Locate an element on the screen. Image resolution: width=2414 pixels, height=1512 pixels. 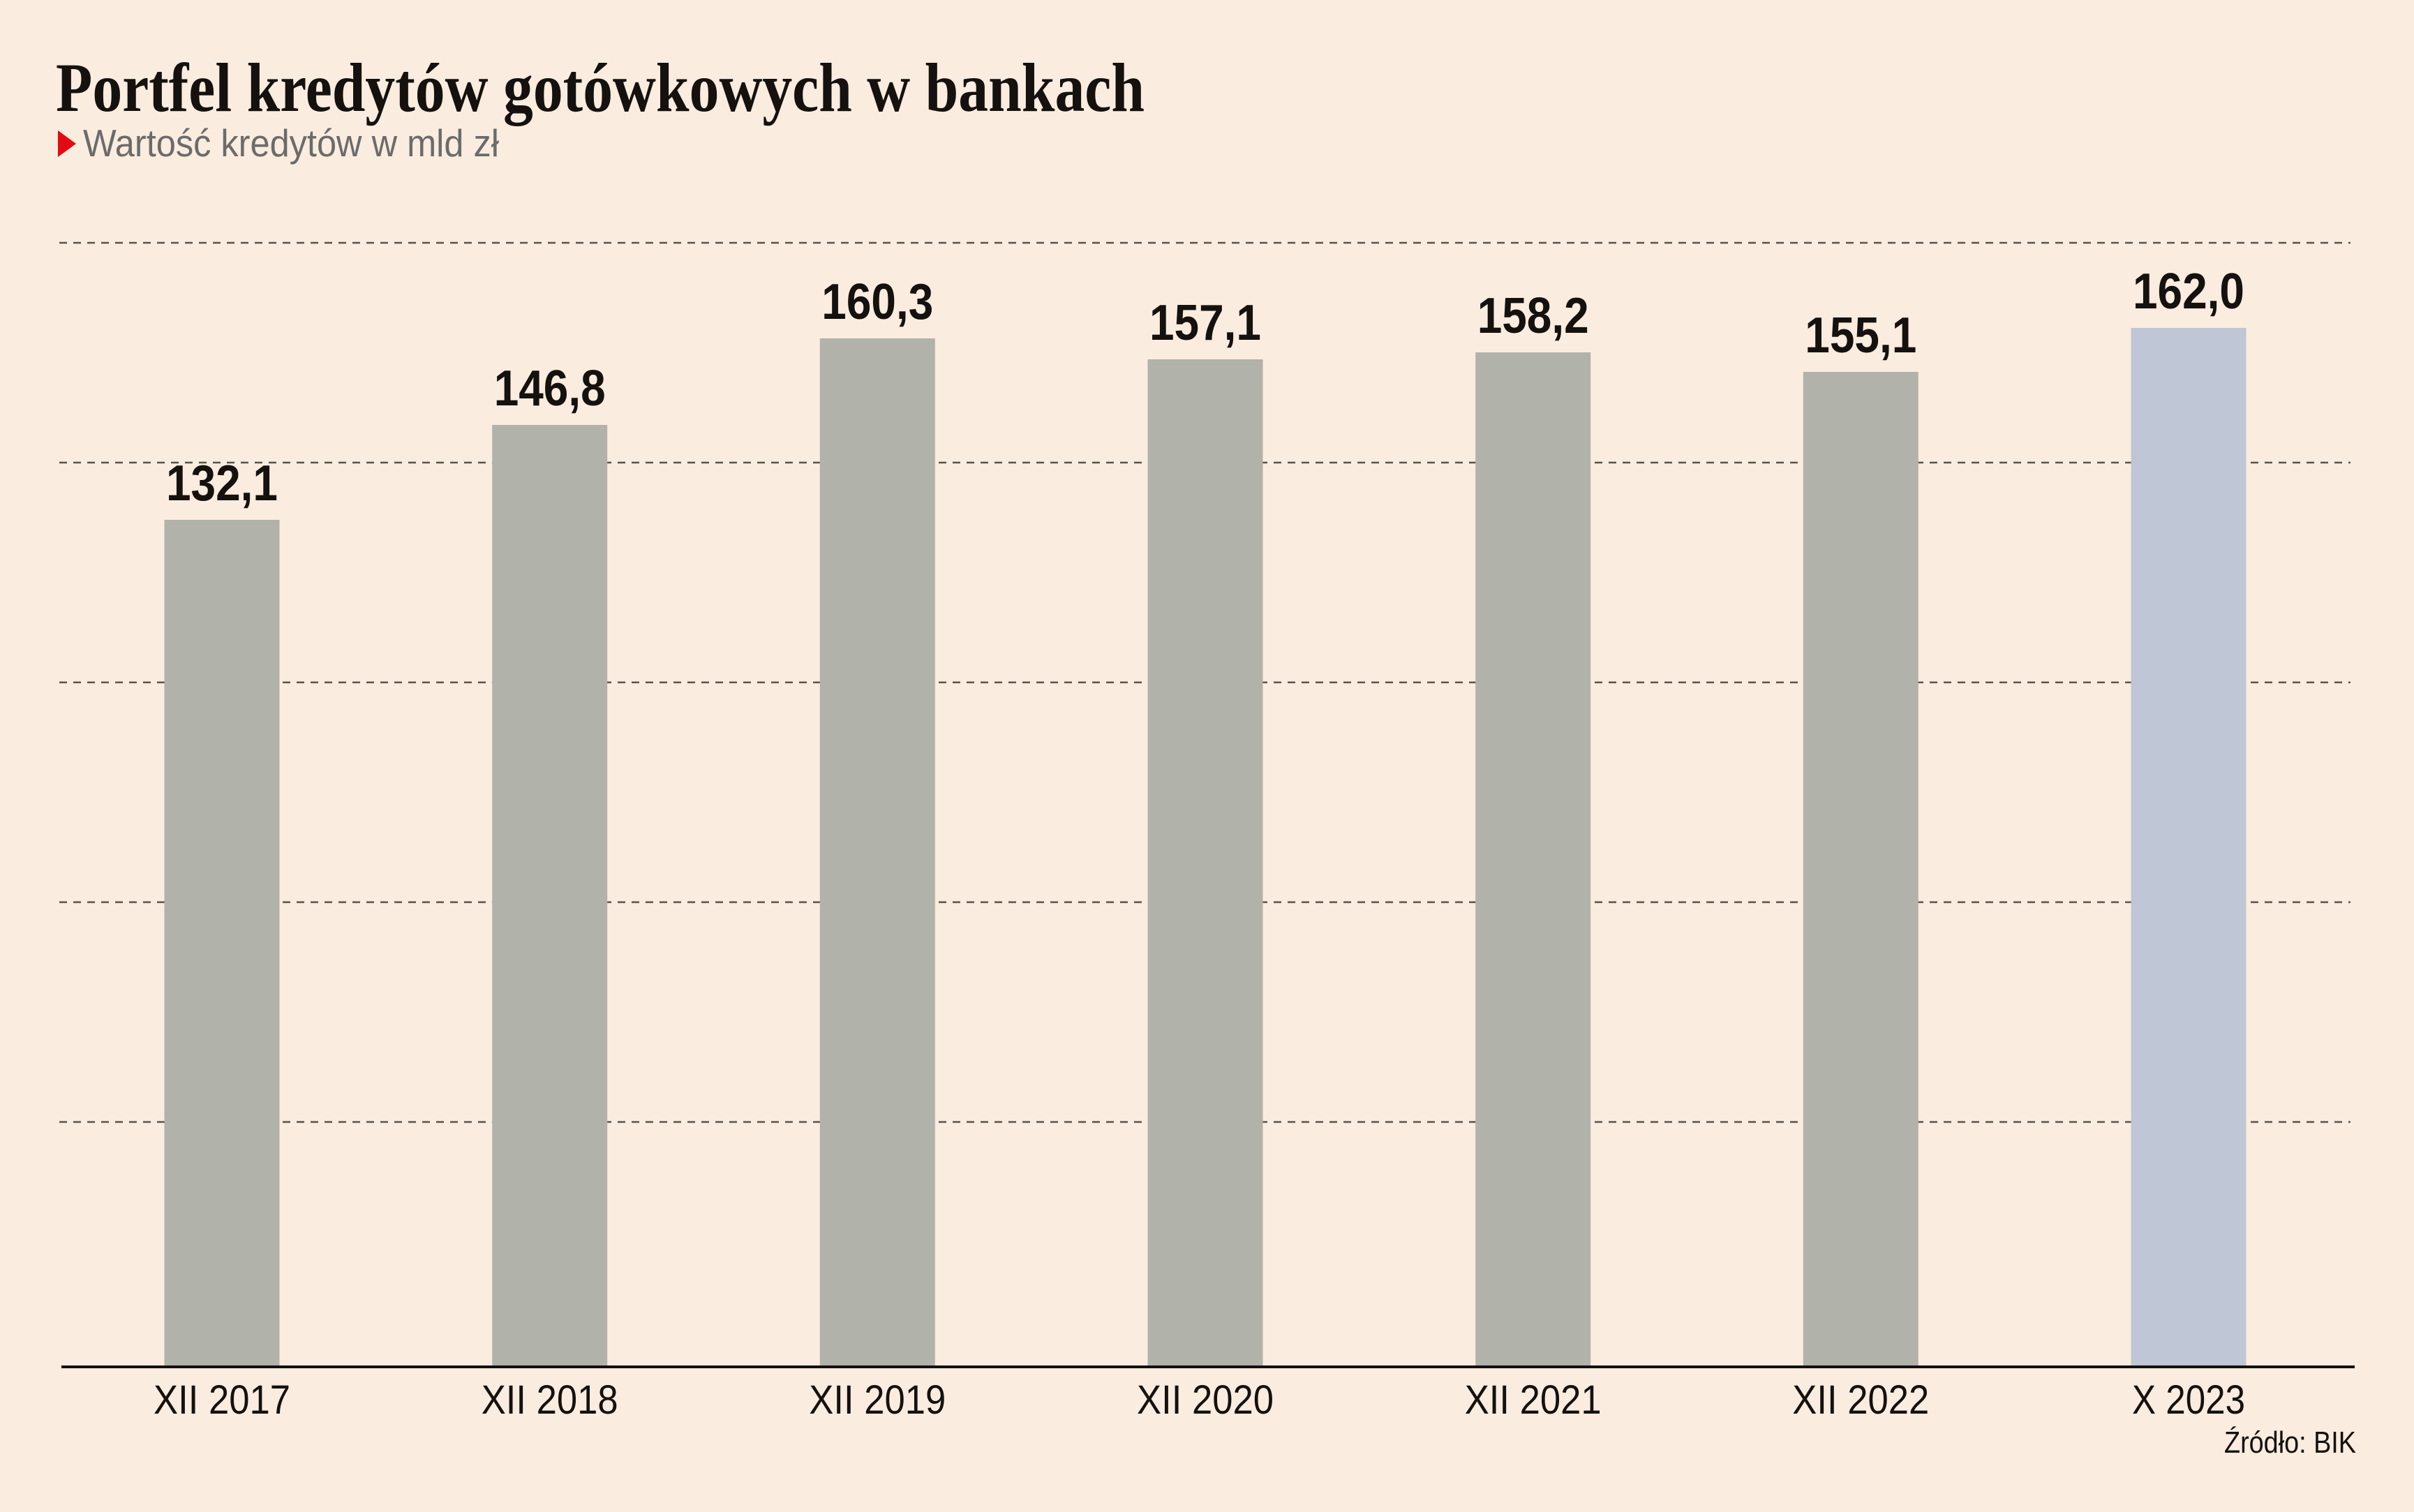
svg-text: X 2023 is located at coordinates (2189, 1400).